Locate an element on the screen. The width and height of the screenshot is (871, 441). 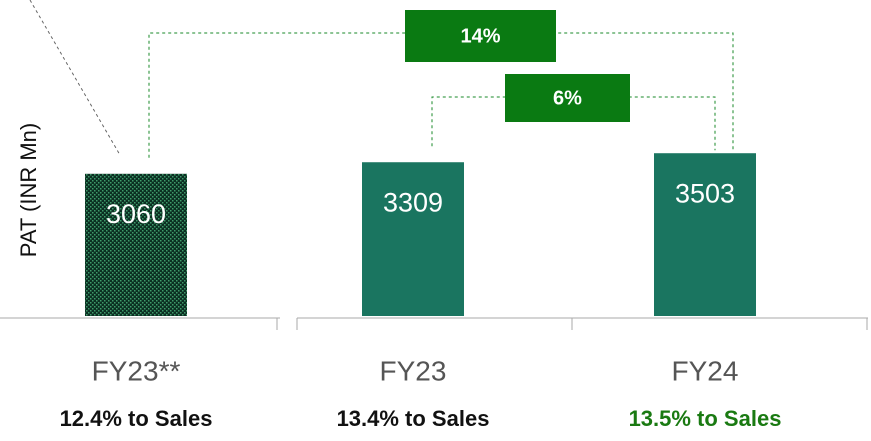
growth-label: 6% is located at coordinates (567, 98).